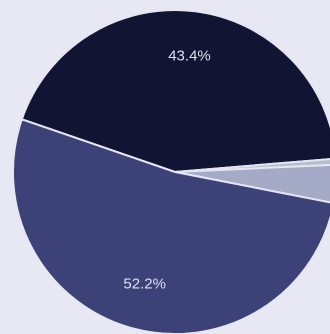  Describe the element at coordinates (144, 284) in the screenshot. I see `pie-slice-label-3: 52.2%` at that location.